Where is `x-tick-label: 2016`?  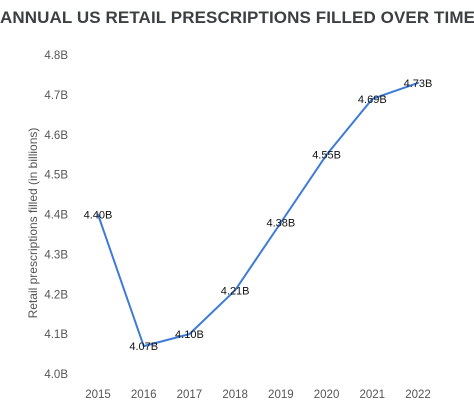 x-tick-label: 2016 is located at coordinates (144, 395).